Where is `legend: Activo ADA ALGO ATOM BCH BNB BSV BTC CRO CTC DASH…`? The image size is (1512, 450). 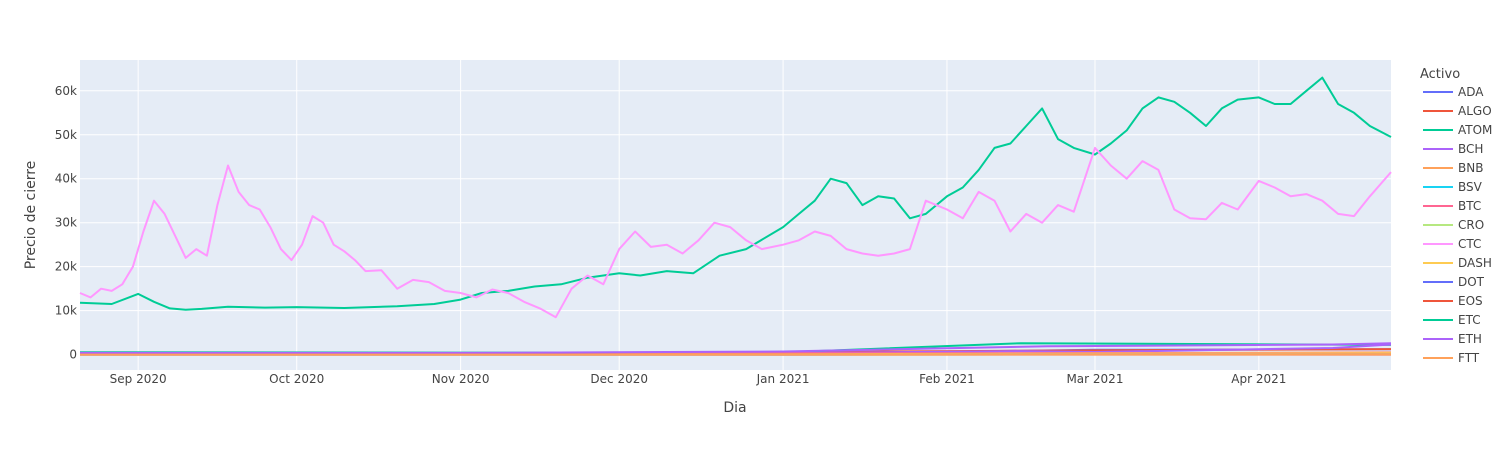 legend: Activo ADA ALGO ATOM BCH BNB BSV BTC CRO CTC DASH… is located at coordinates (1456, 216).